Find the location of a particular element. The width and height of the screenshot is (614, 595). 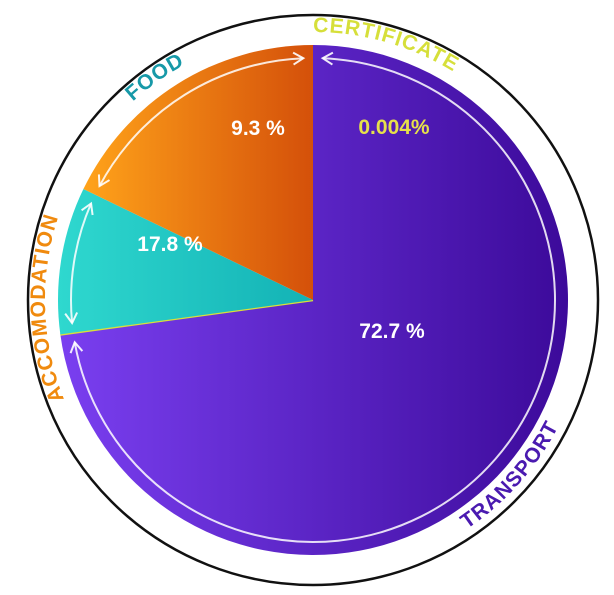

arrowhead-transport-start is located at coordinates (327, 58).